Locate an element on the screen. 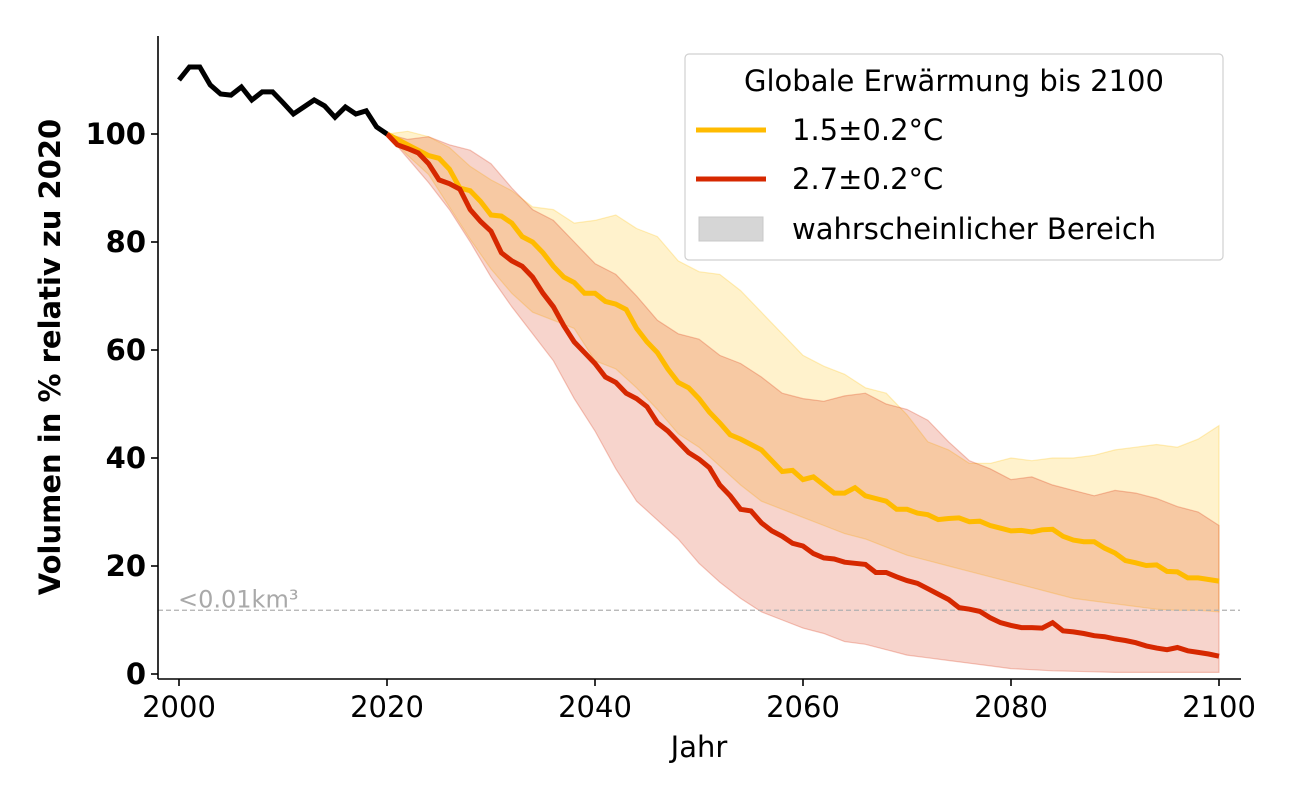 This screenshot has width=1300, height=800. y-ticks: 0 20 40 60 80 100 is located at coordinates (121, 404).